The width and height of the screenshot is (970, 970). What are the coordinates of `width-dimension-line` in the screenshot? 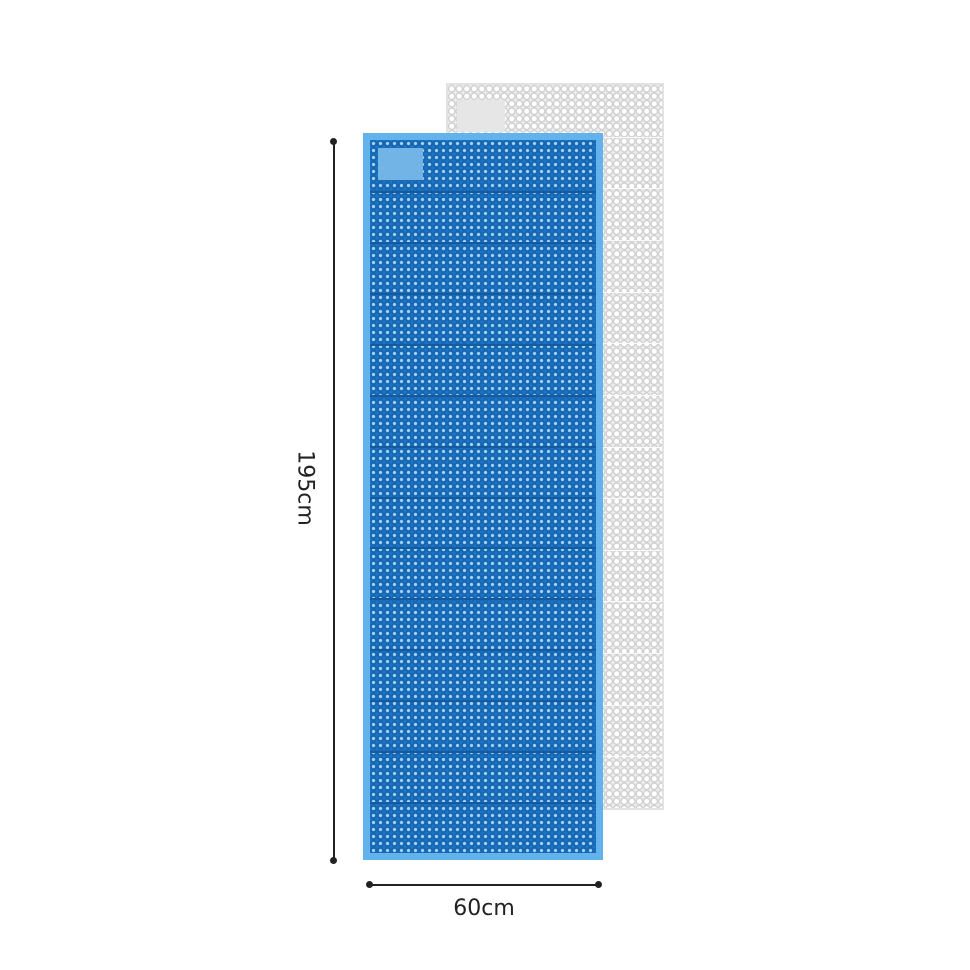 It's located at (484, 885).